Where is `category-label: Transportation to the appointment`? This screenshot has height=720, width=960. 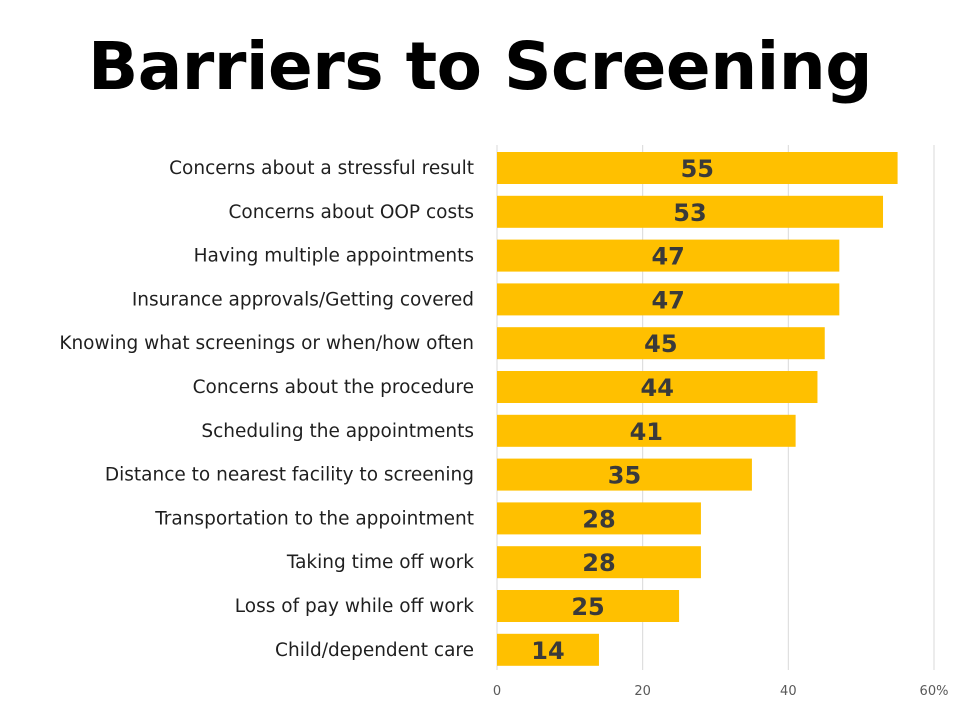
category-label: Transportation to the appointment is located at coordinates (314, 518).